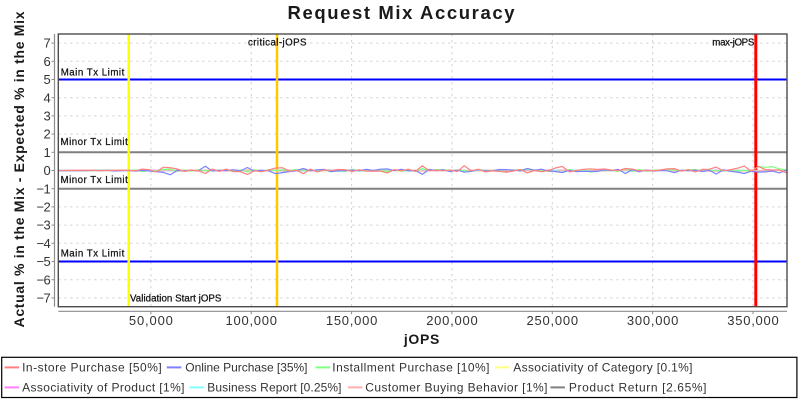 The height and width of the screenshot is (405, 800). I want to click on svg-text: 2, so click(46, 134).